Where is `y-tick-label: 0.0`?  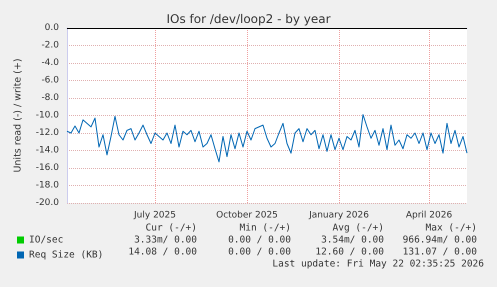
y-tick-label: 0.0 is located at coordinates (52, 28).